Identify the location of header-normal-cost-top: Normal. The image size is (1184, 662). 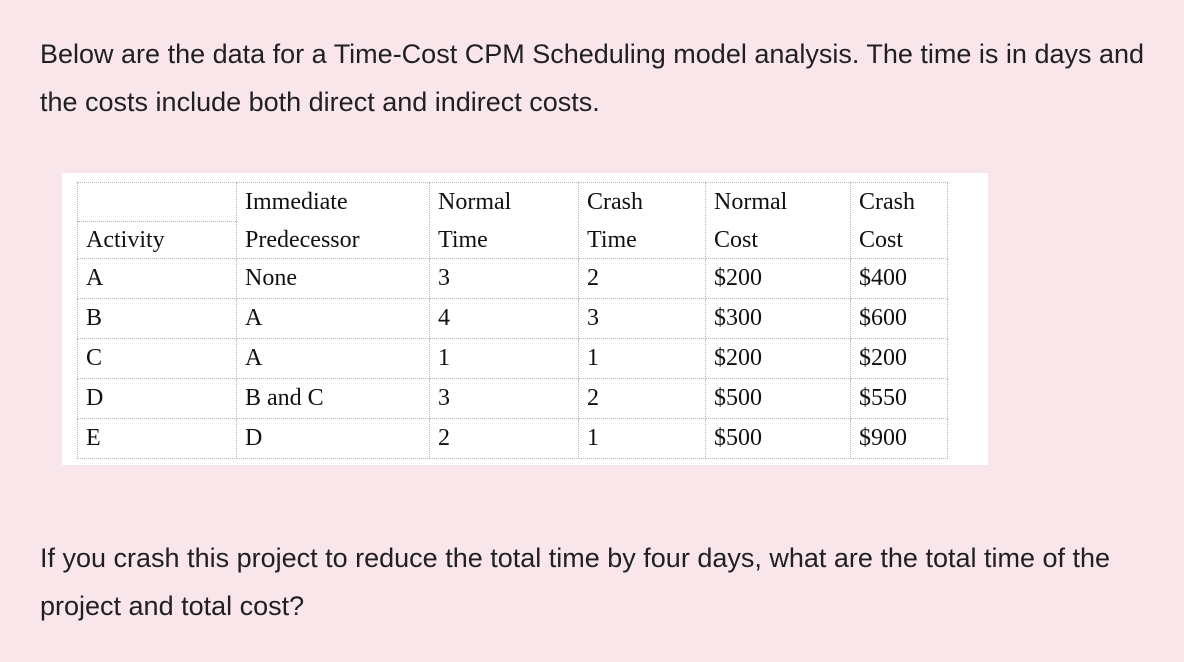
(778, 202).